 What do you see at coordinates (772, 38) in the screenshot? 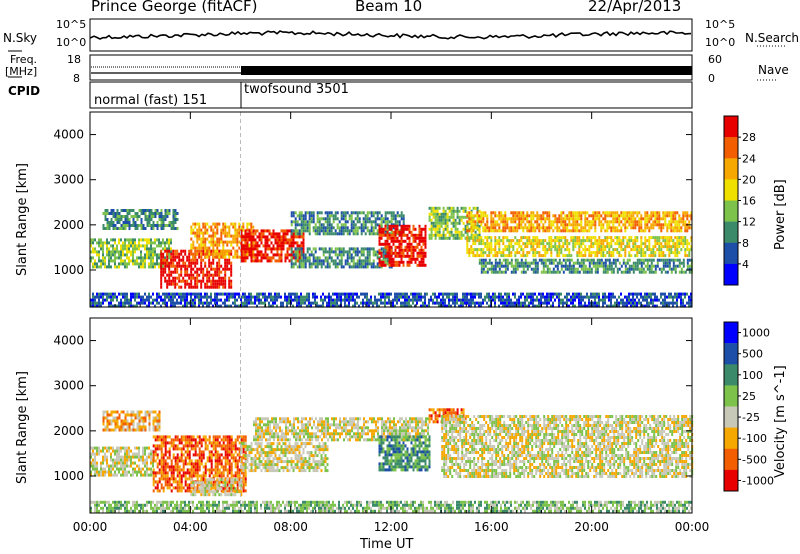
I see `nsearch-label: N.Search` at bounding box center [772, 38].